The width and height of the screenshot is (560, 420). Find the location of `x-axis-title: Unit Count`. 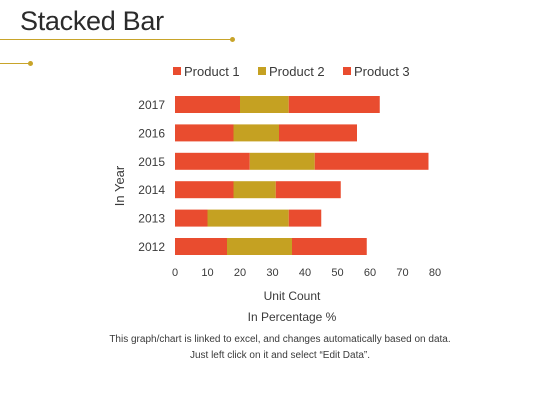

x-axis-title: Unit Count is located at coordinates (292, 296).